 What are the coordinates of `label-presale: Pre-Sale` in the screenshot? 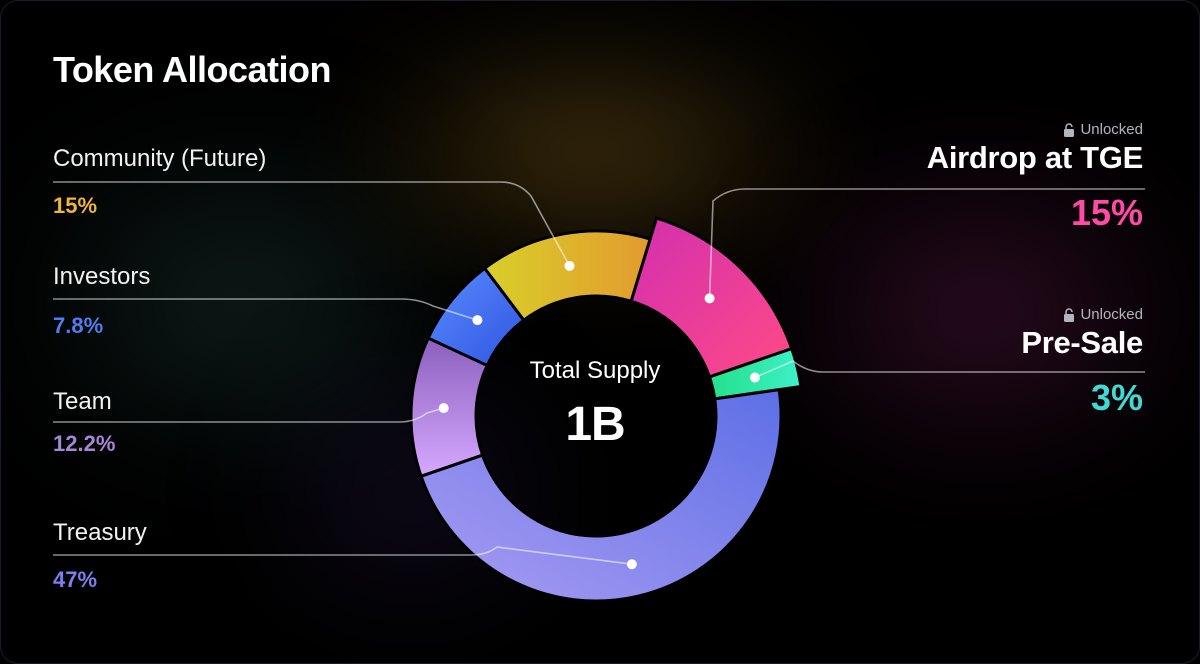 It's located at (1082, 342).